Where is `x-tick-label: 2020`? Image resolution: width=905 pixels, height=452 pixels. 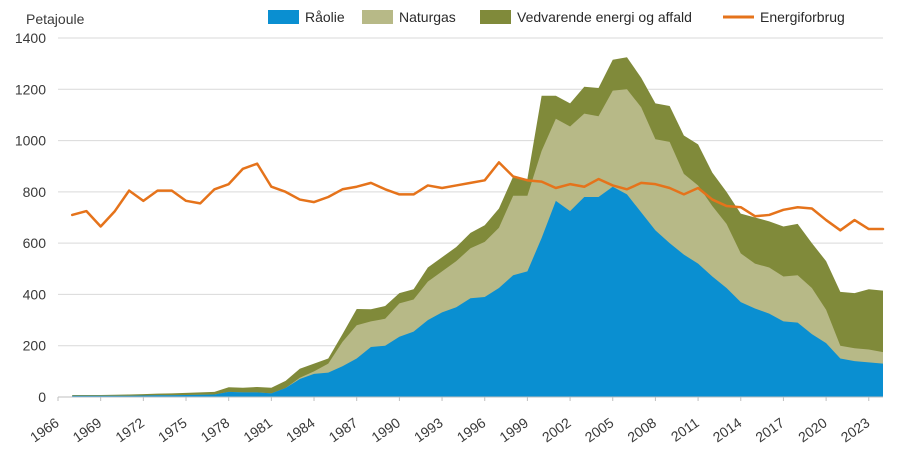 x-tick-label: 2020 is located at coordinates (812, 429).